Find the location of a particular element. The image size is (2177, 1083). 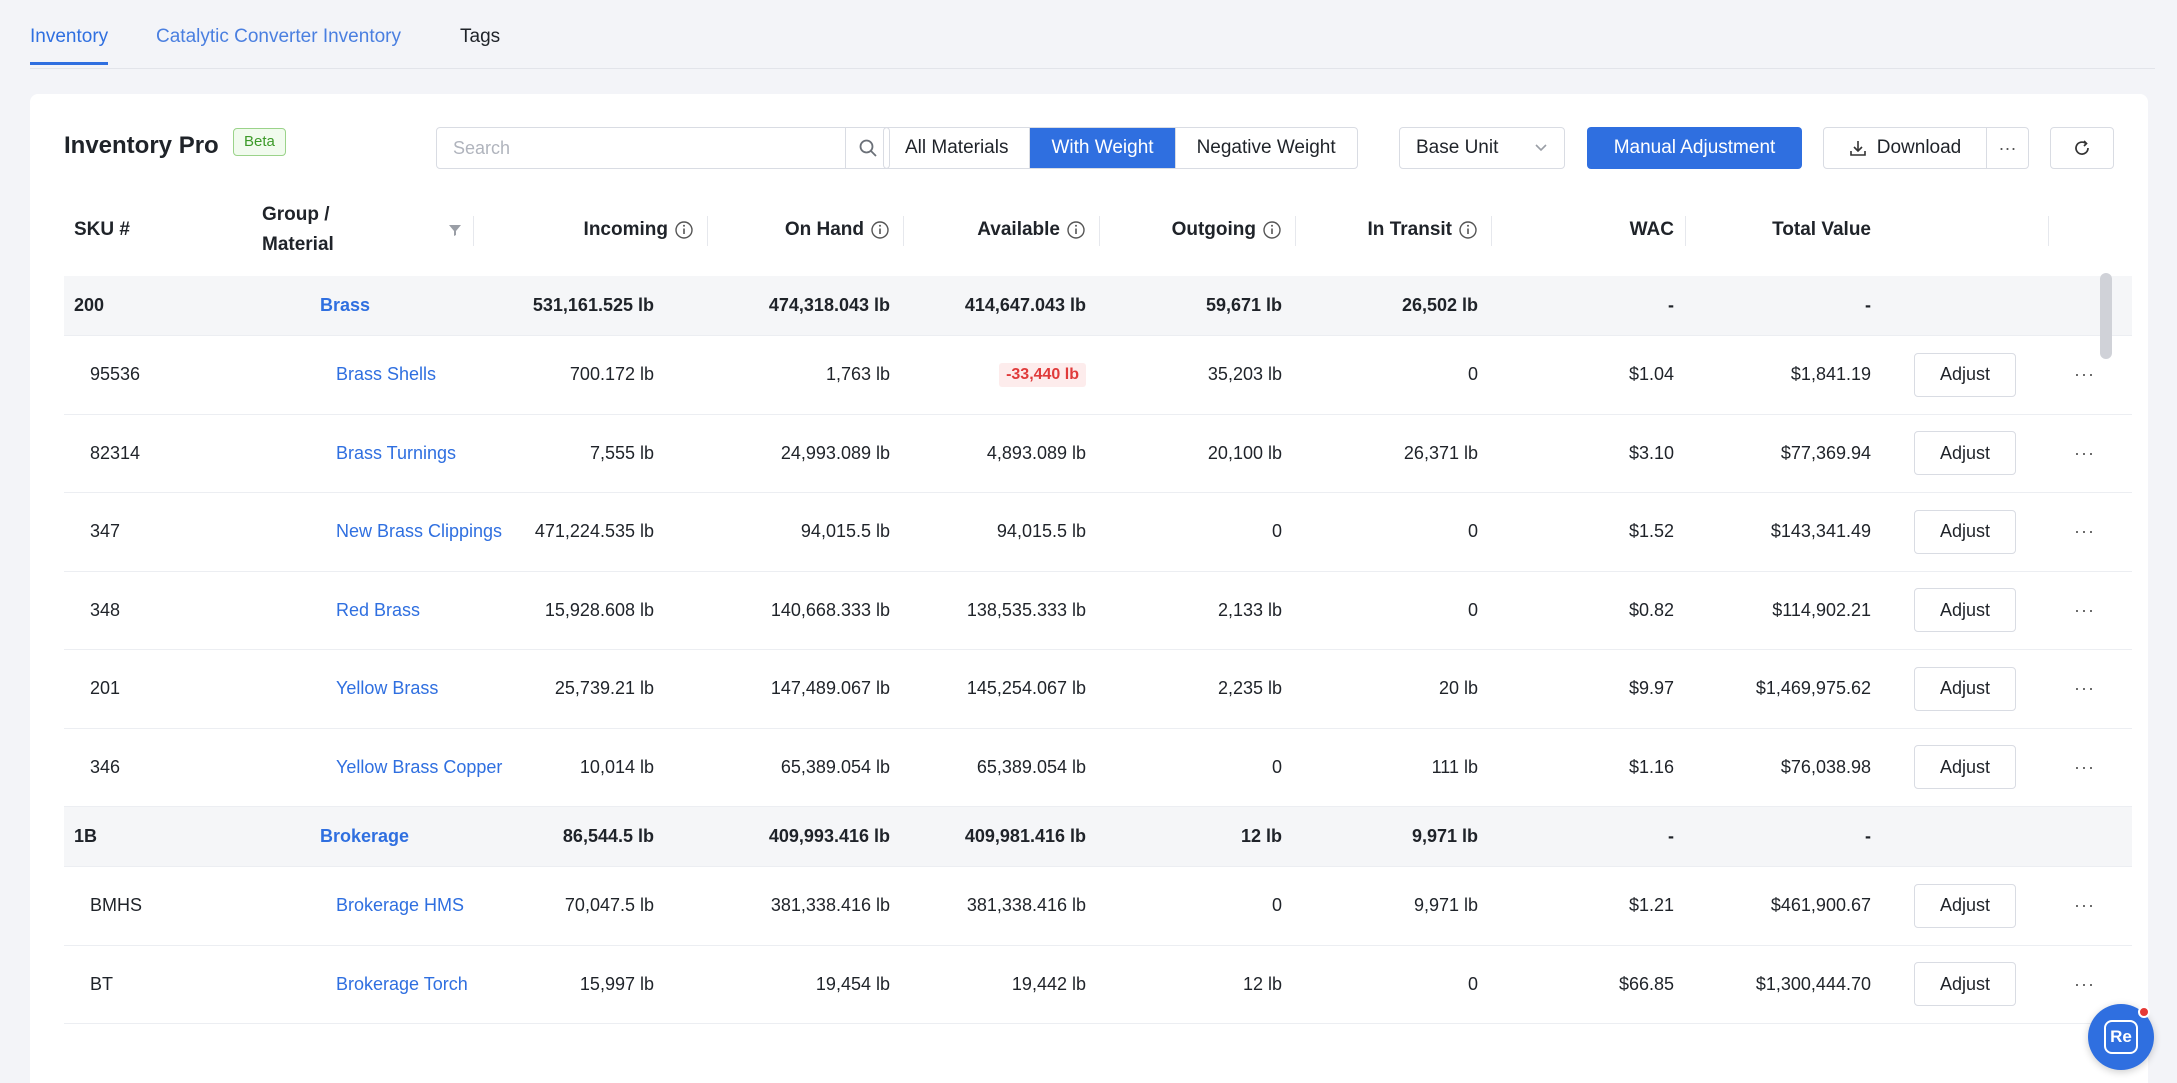

download-label: Download is located at coordinates (1919, 147).